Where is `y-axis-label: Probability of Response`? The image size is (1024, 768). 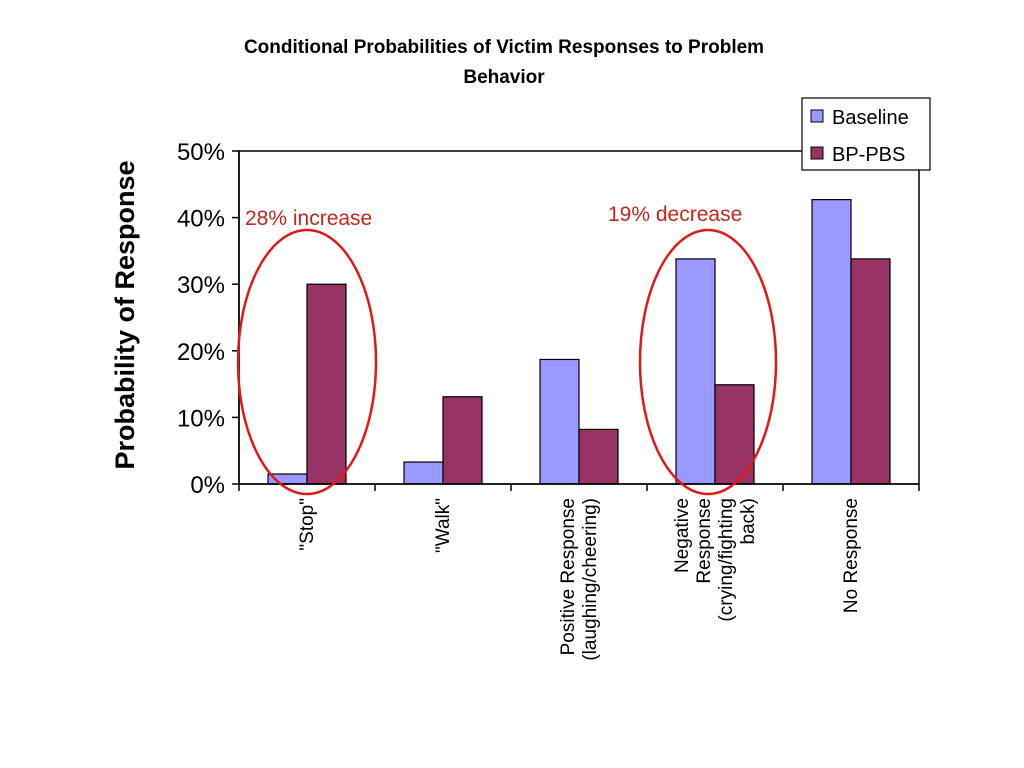
y-axis-label: Probability of Response is located at coordinates (125, 314).